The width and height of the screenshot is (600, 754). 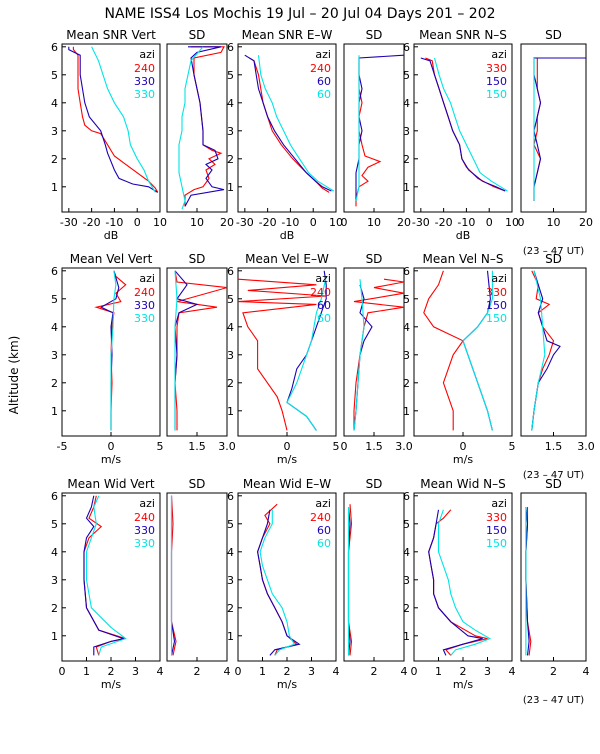 I want to click on x-tick-label: 1.5, so click(x=554, y=446).